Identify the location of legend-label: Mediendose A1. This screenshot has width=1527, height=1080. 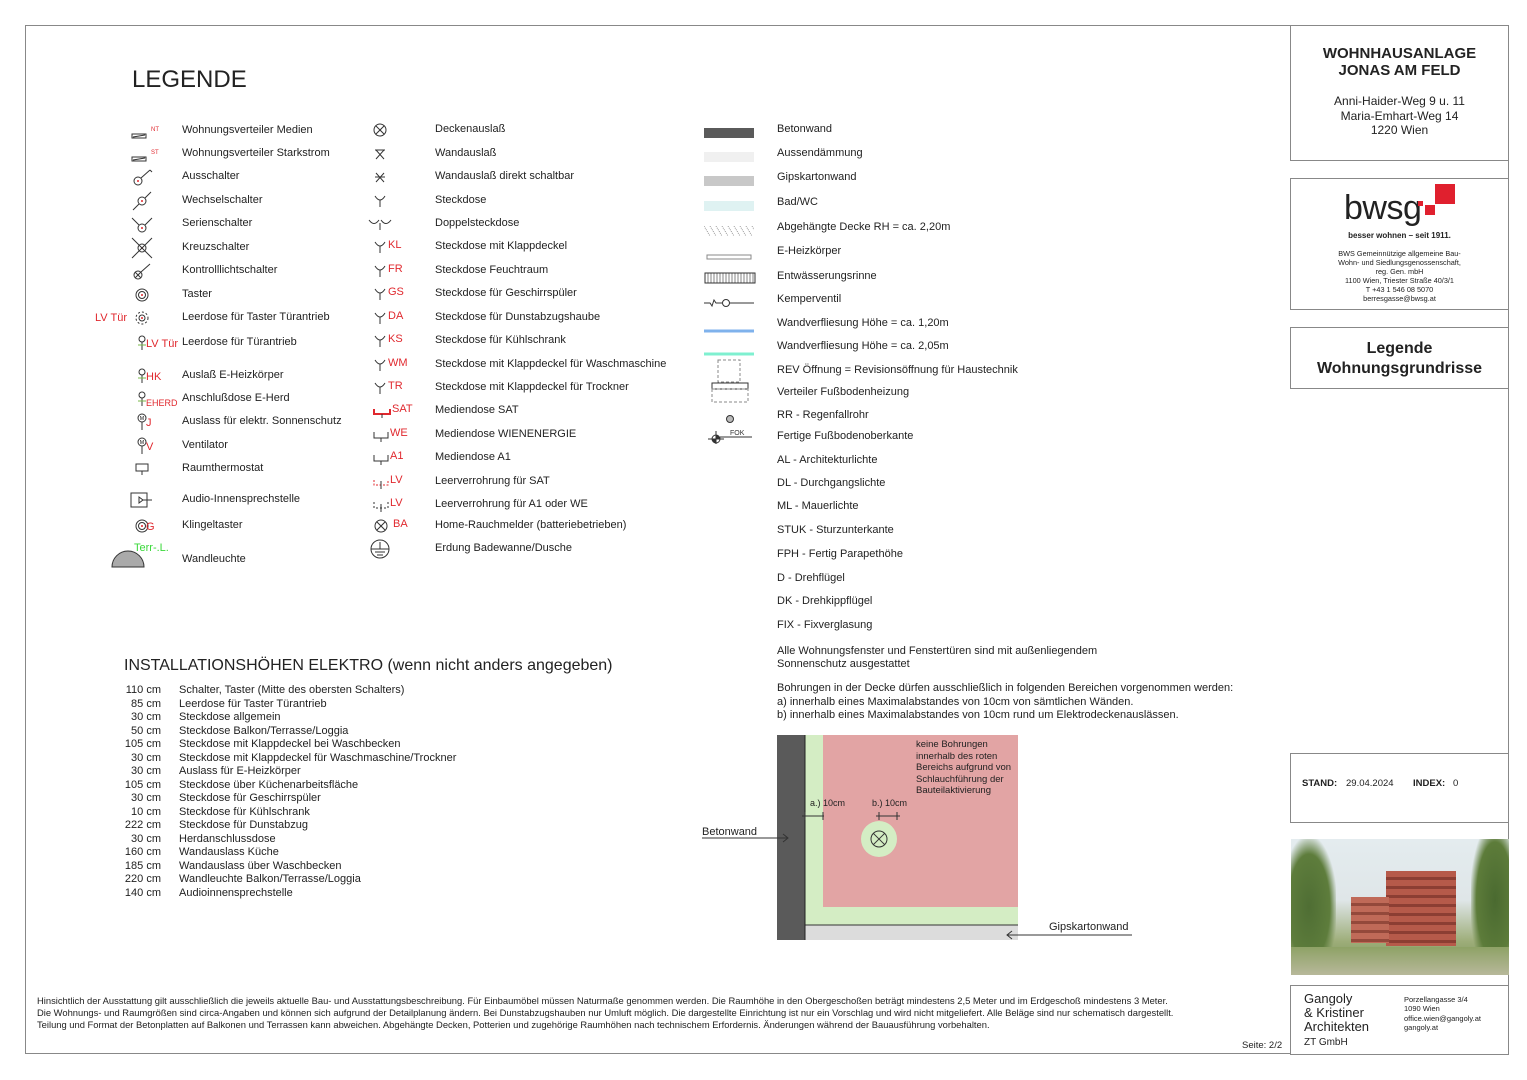
(473, 457).